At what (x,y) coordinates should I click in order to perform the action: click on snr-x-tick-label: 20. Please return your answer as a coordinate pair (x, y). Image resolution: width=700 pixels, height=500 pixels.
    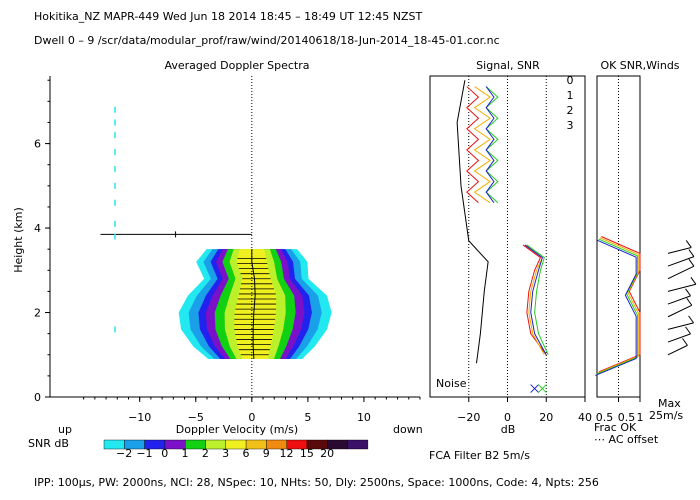
    Looking at the image, I should click on (546, 417).